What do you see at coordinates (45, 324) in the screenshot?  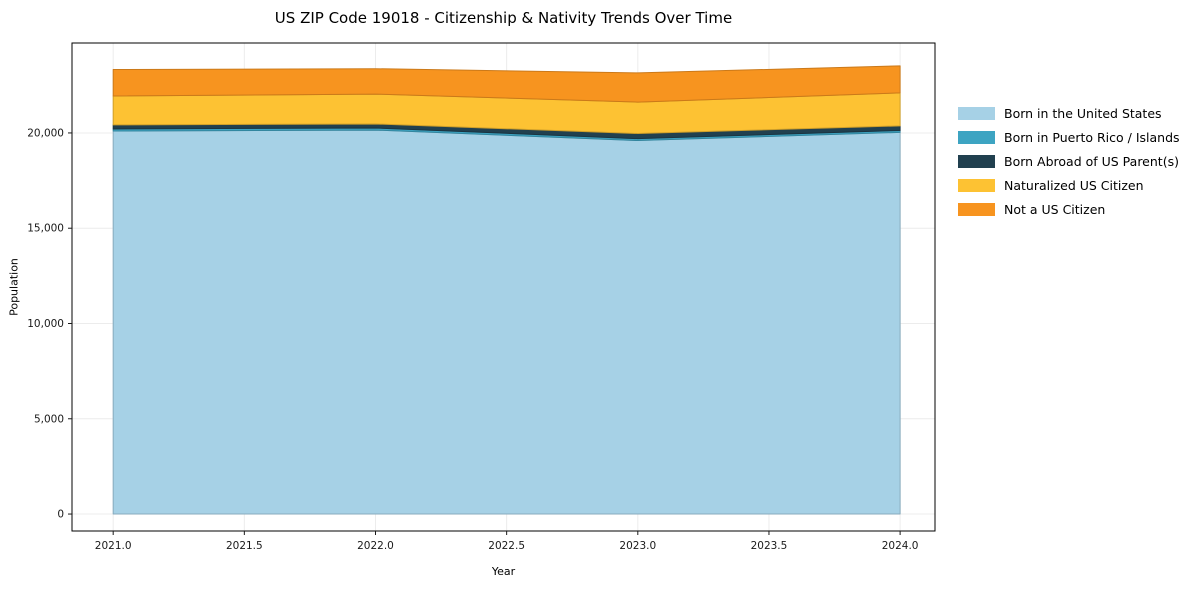 I see `y-tick-label: 10,000` at bounding box center [45, 324].